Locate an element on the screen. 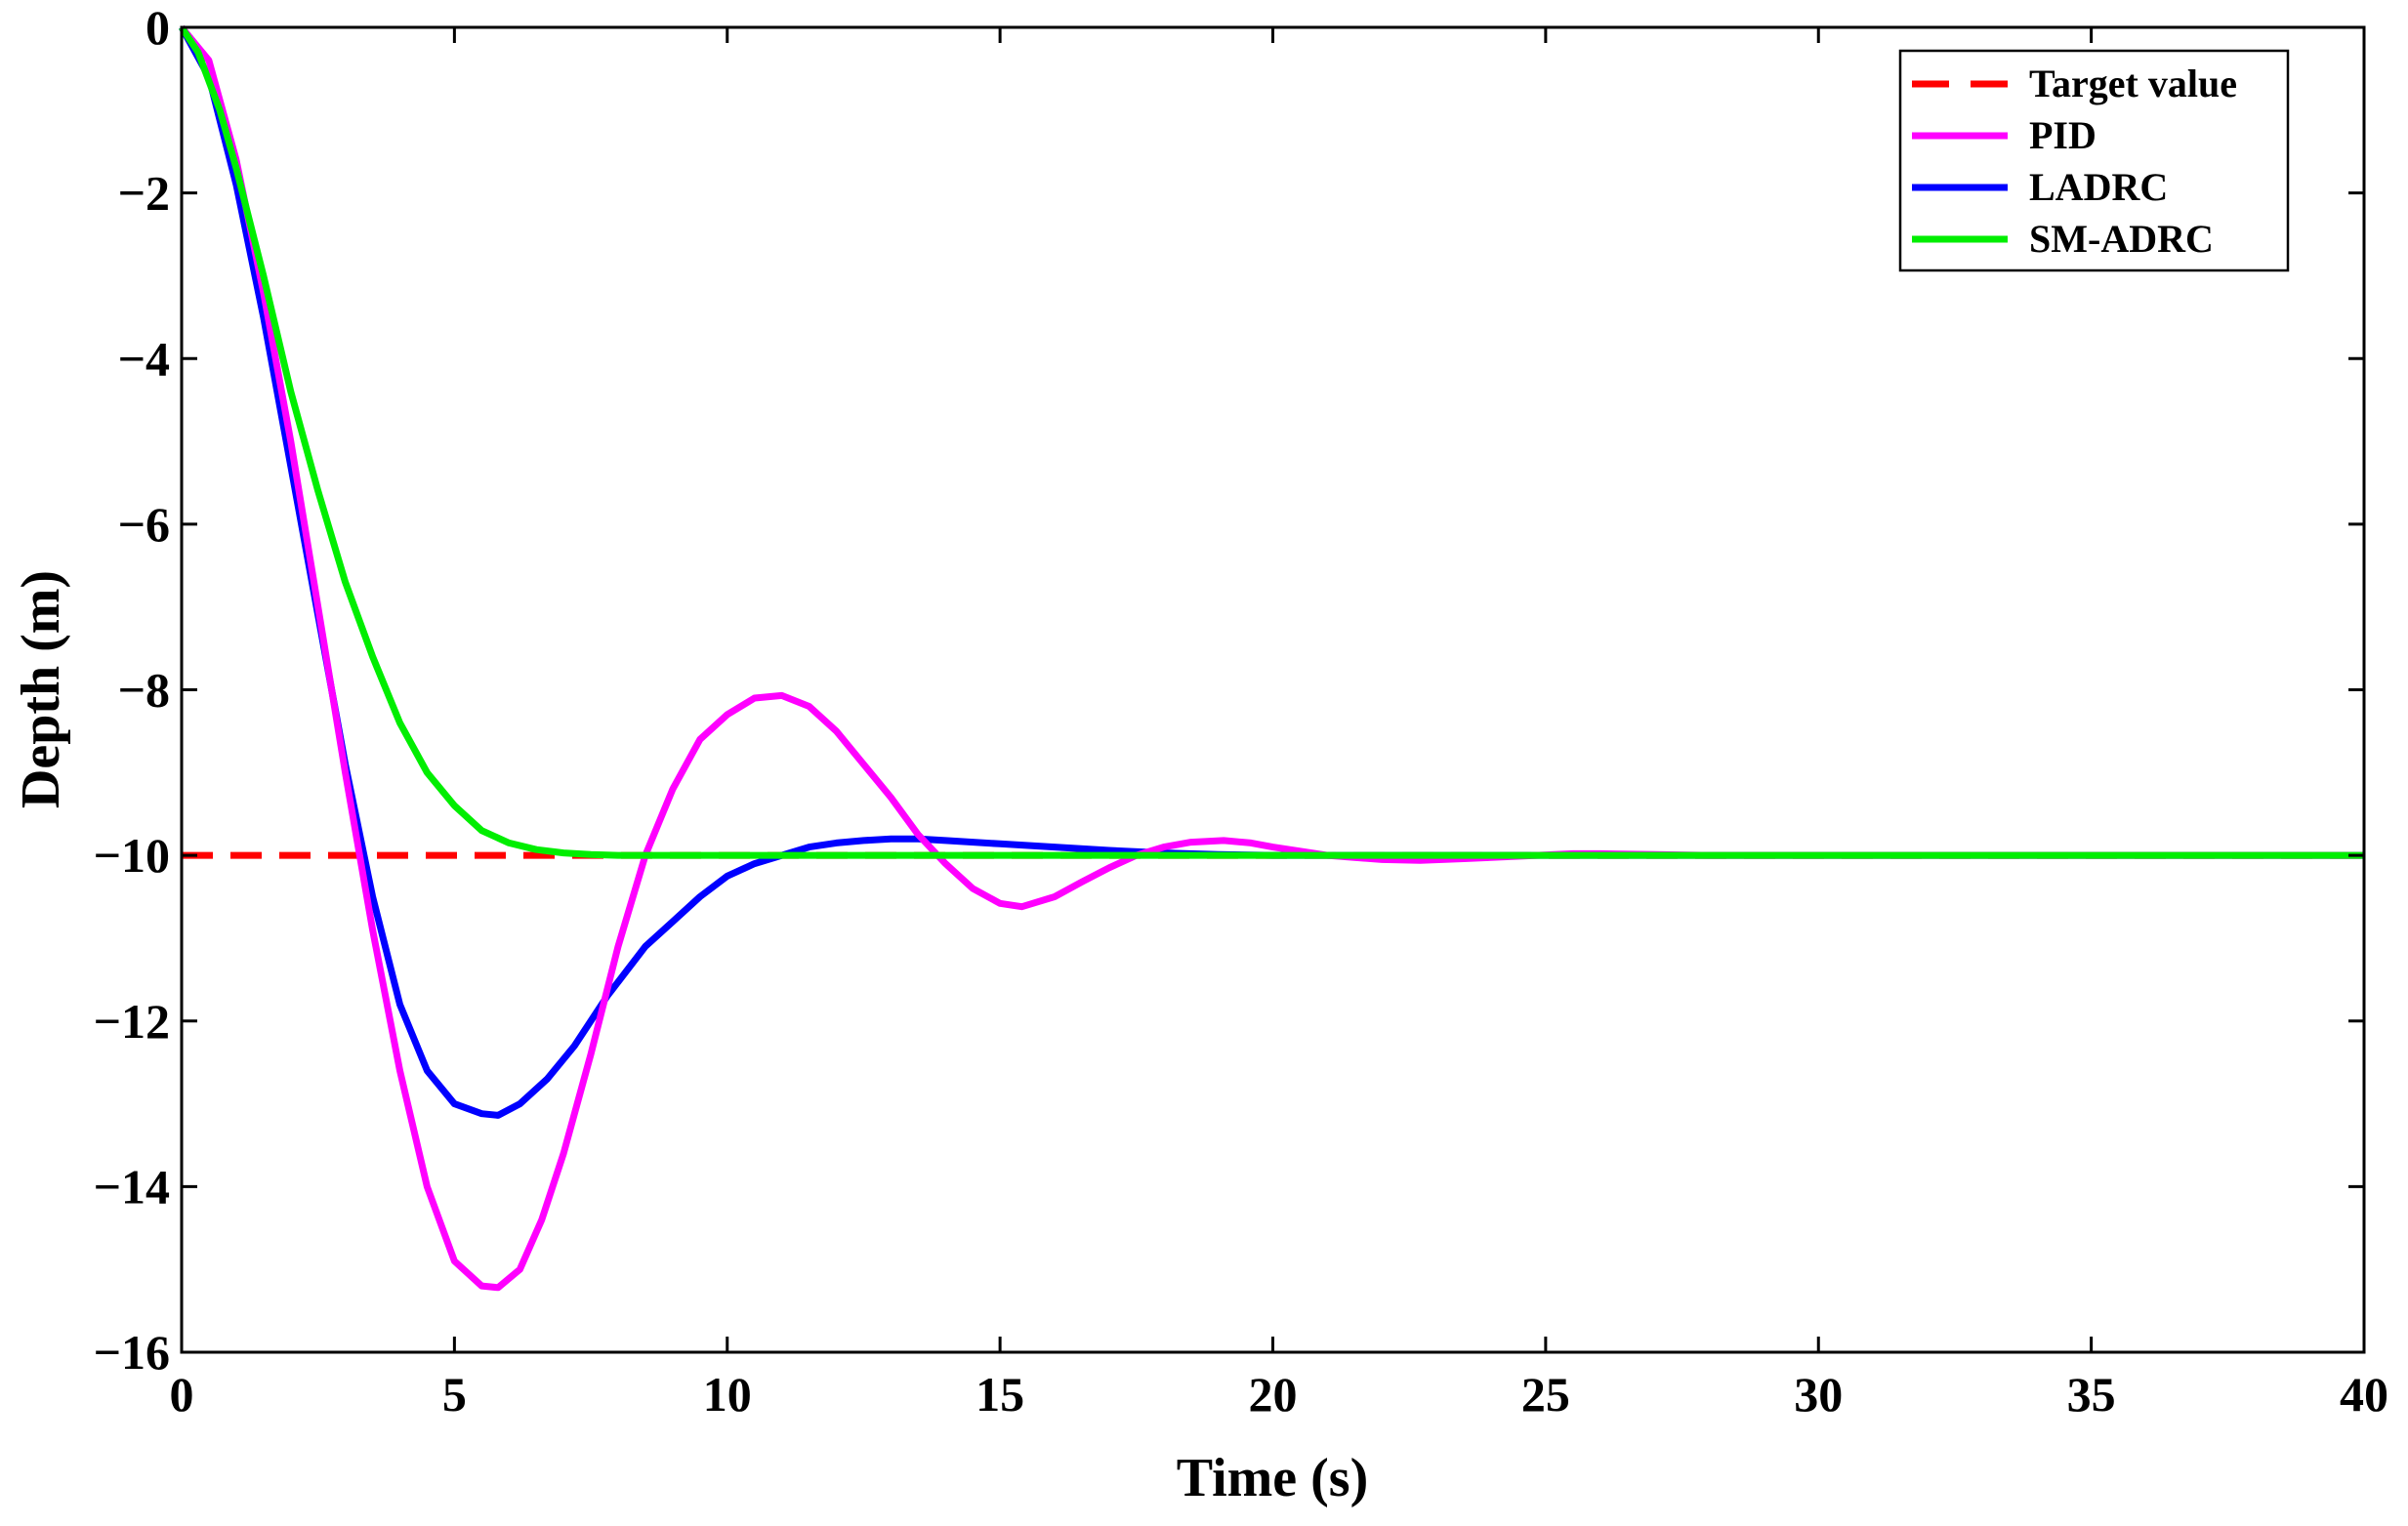  y-tick-label: −8 is located at coordinates (144, 690).